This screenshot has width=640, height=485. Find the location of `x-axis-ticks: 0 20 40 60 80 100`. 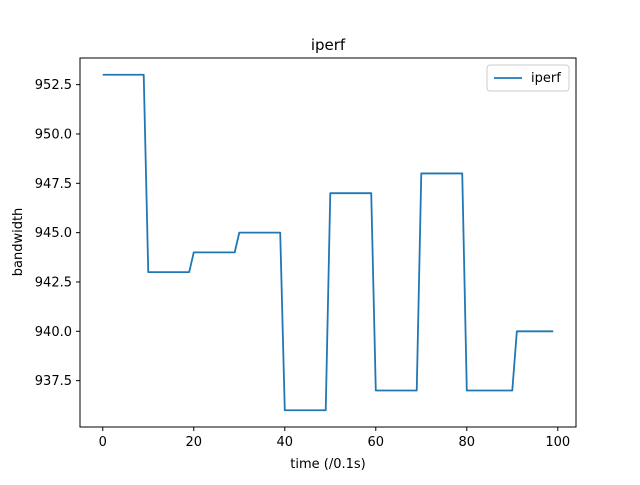

x-axis-ticks: 0 20 40 60 80 100 is located at coordinates (334, 438).